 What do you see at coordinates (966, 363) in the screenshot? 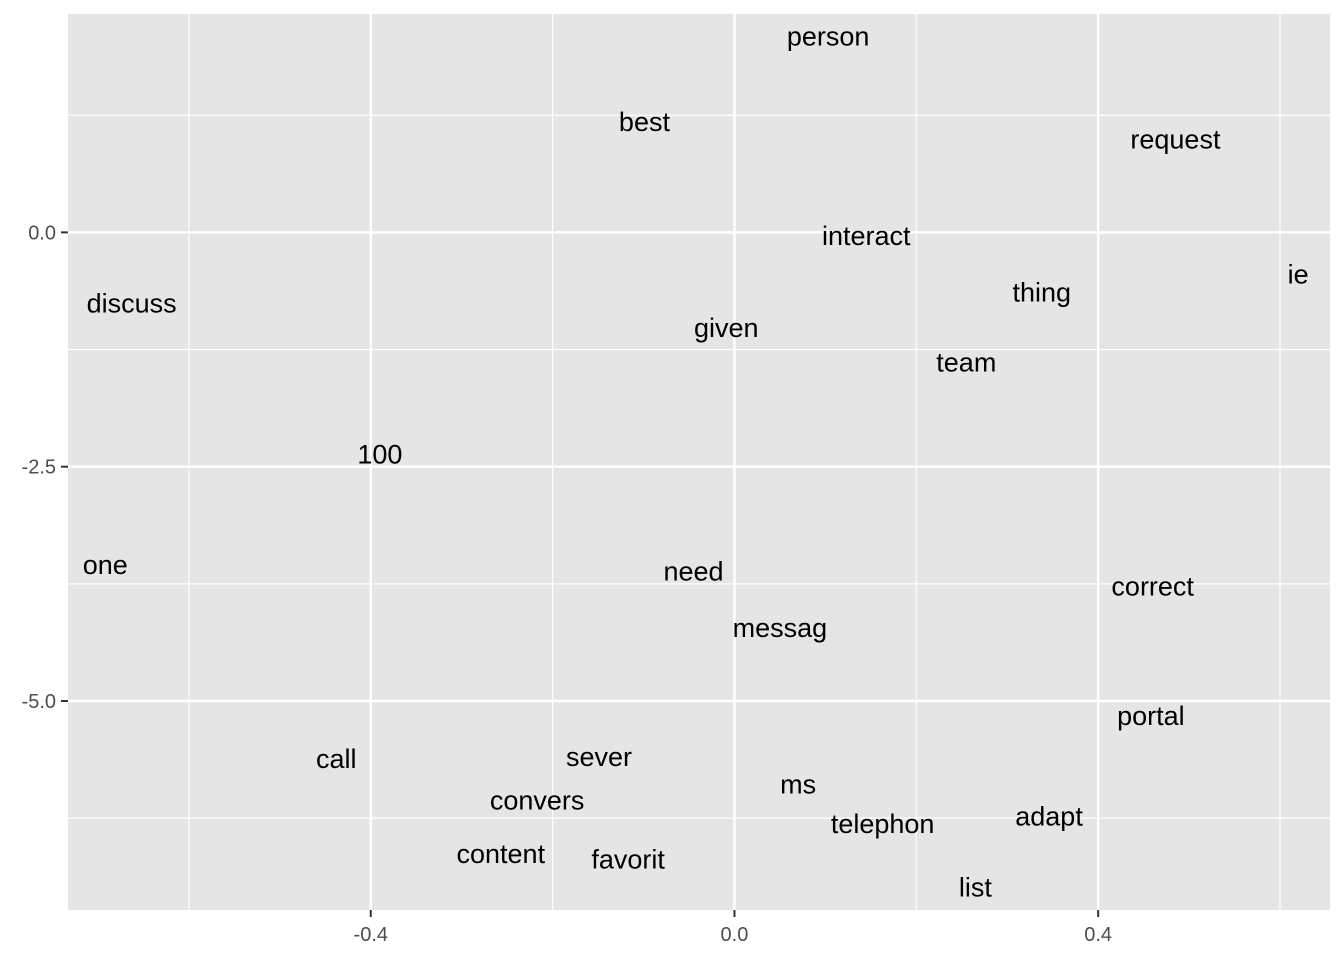
I see `word-label-team: team` at bounding box center [966, 363].